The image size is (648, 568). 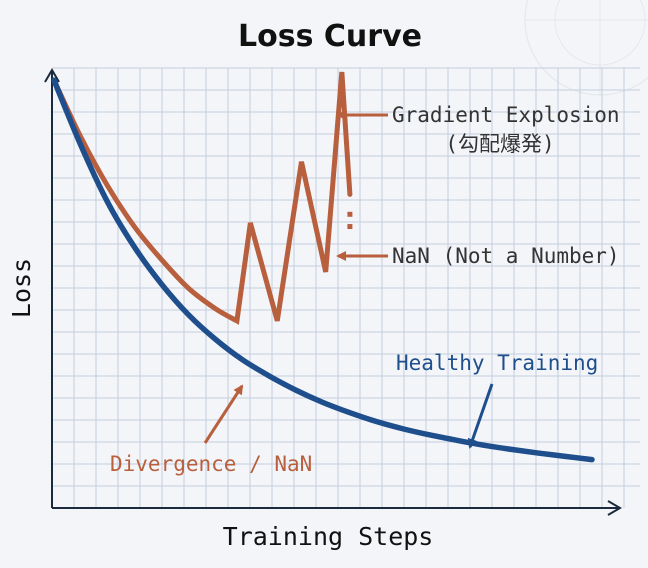 What do you see at coordinates (499, 144) in the screenshot?
I see `gradient-explosion-jp-label: (勾配爆発)` at bounding box center [499, 144].